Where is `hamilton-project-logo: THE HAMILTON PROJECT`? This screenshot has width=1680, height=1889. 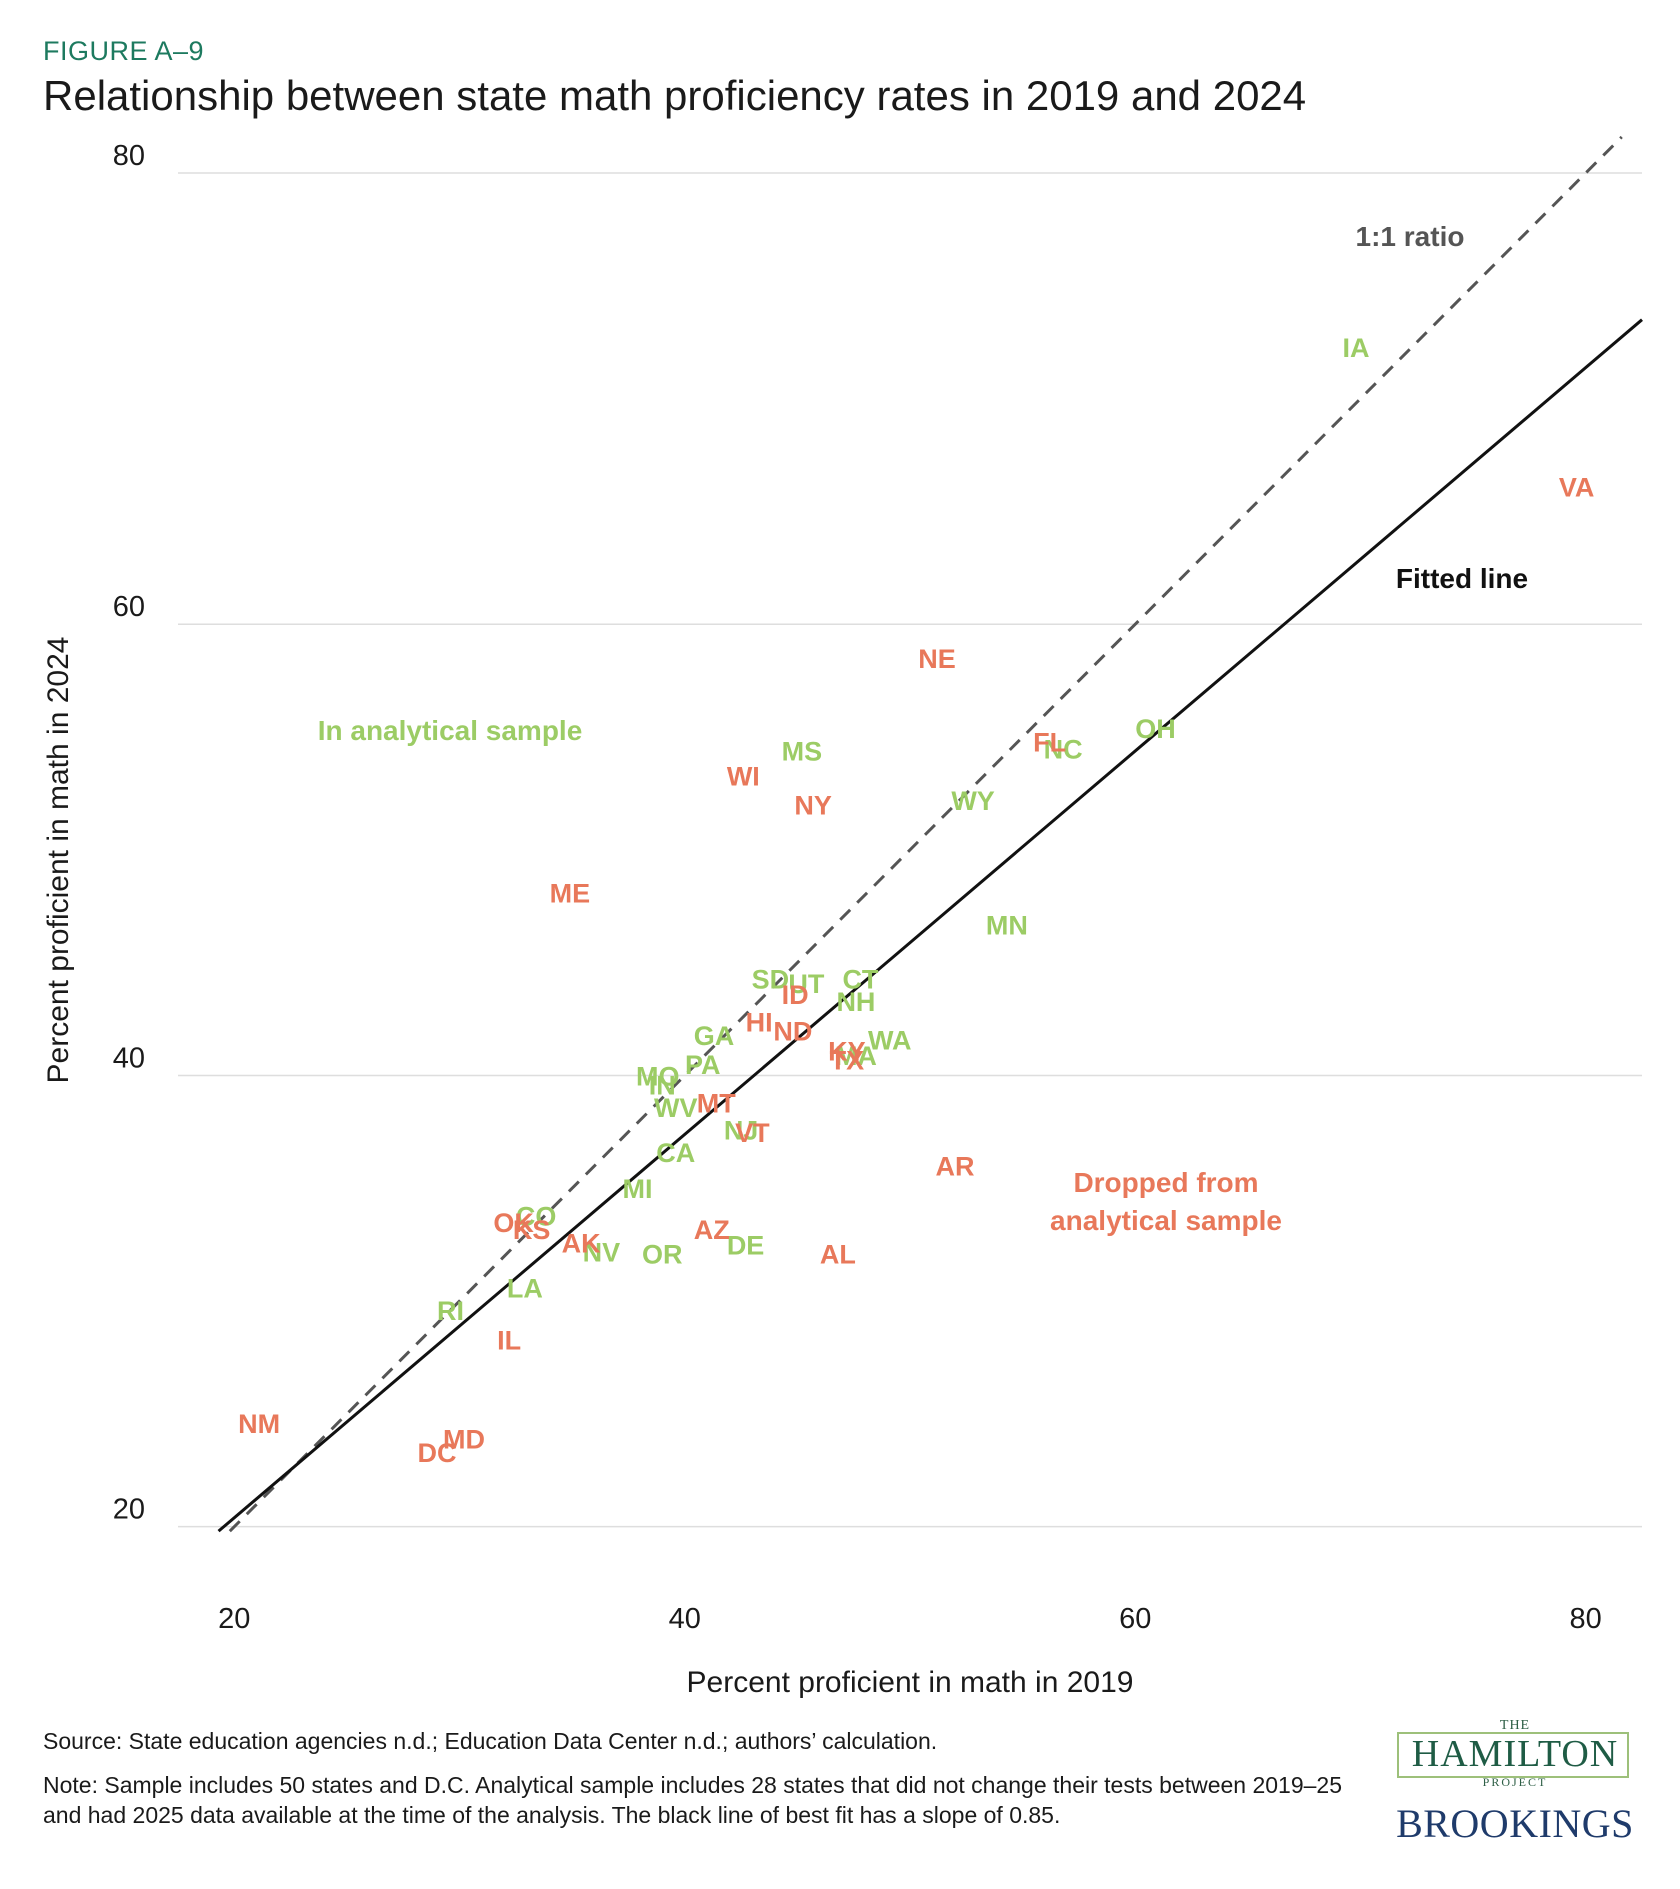
hamilton-project-logo: THE HAMILTON PROJECT is located at coordinates (1515, 1753).